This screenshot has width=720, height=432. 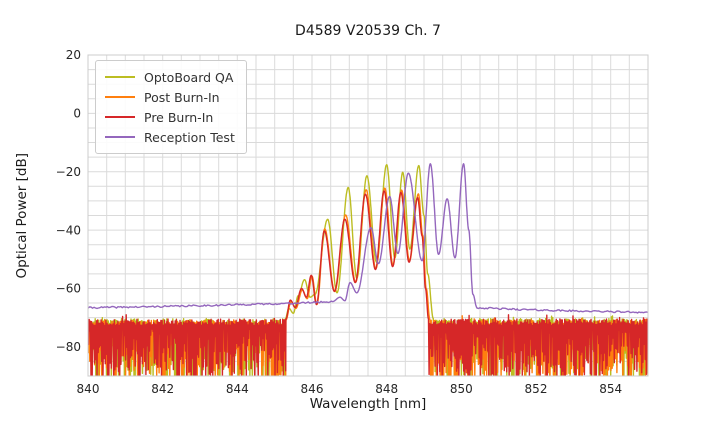 What do you see at coordinates (179, 117) in the screenshot?
I see `legend-label: Pre Burn-In` at bounding box center [179, 117].